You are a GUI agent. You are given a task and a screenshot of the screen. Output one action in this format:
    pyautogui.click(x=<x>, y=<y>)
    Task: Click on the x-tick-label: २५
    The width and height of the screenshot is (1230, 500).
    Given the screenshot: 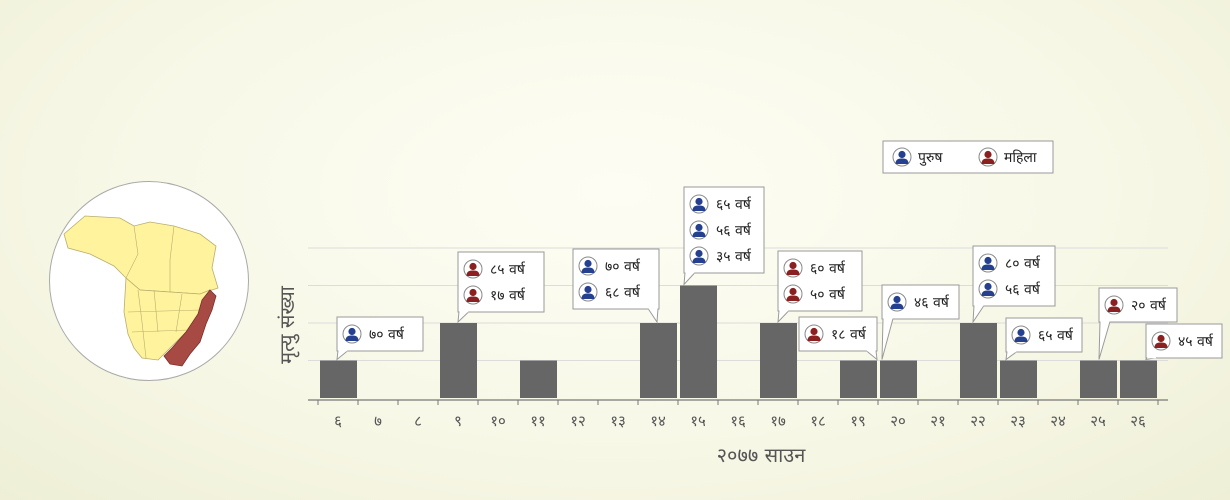 What is the action you would take?
    pyautogui.click(x=1098, y=421)
    